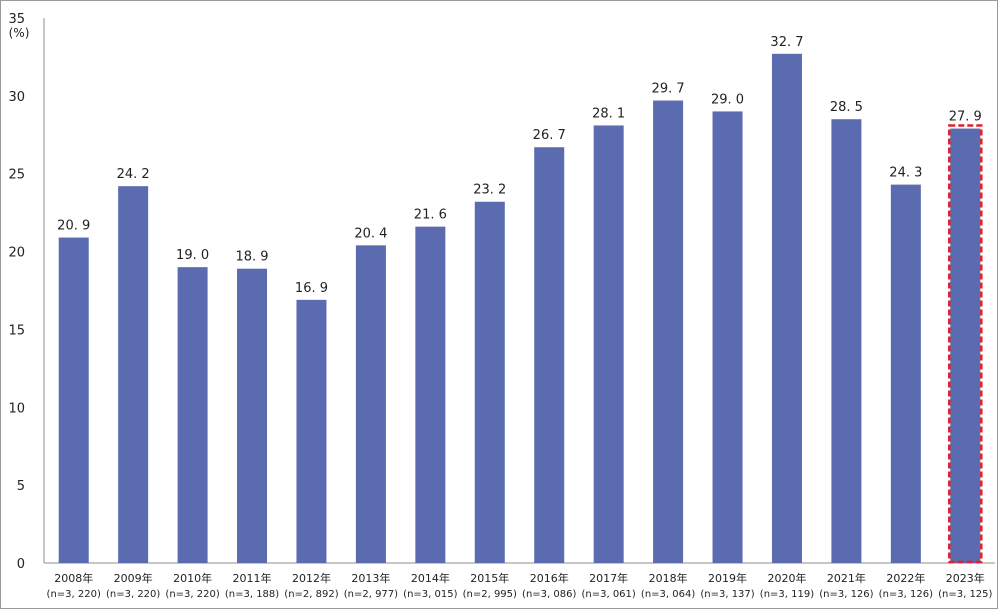 The height and width of the screenshot is (611, 1000). What do you see at coordinates (73, 578) in the screenshot?
I see `x-tick-year-label: 2008年` at bounding box center [73, 578].